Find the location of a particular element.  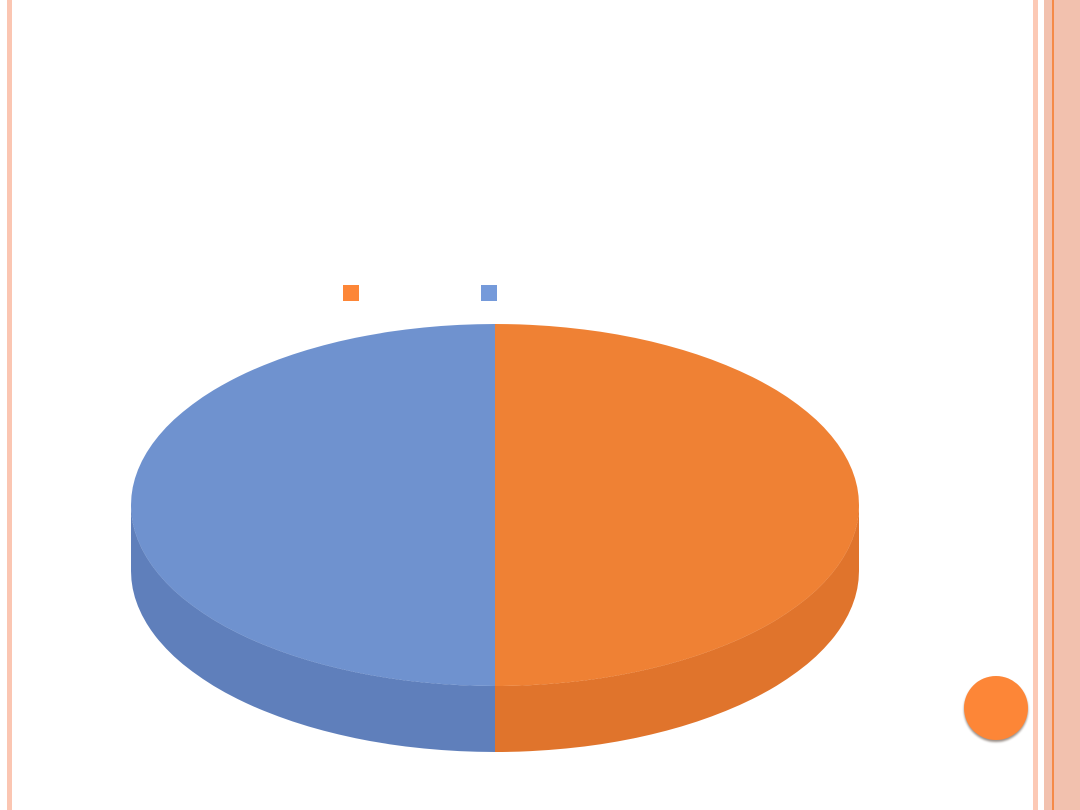

left-border is located at coordinates (9, 405).